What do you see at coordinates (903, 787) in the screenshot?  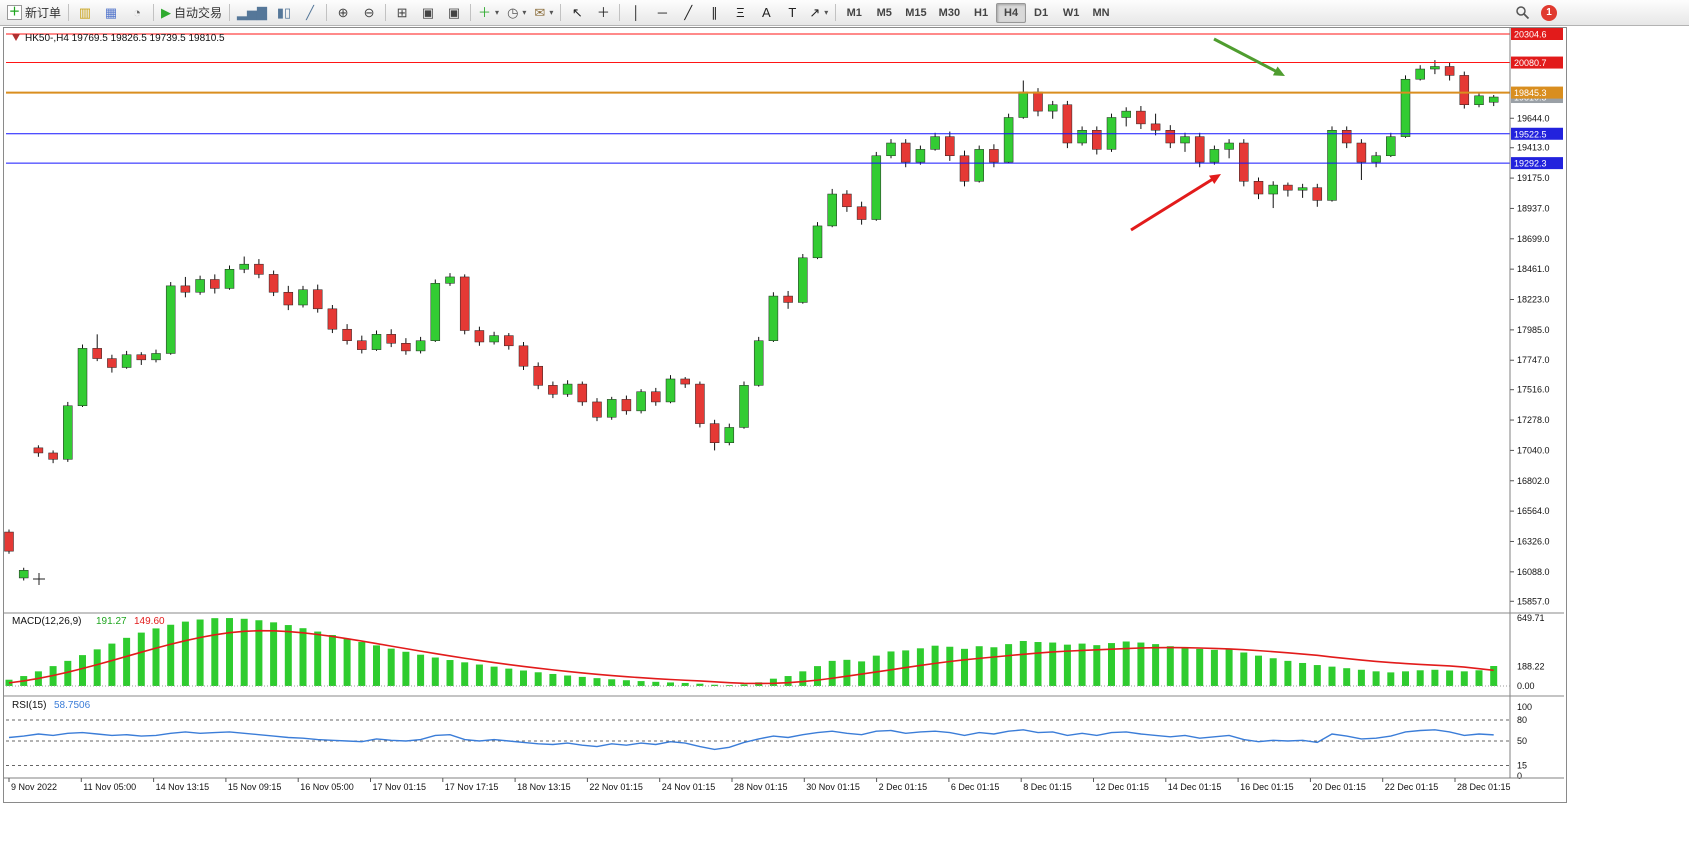 I see `svg-text: 2 Dec 01:15` at bounding box center [903, 787].